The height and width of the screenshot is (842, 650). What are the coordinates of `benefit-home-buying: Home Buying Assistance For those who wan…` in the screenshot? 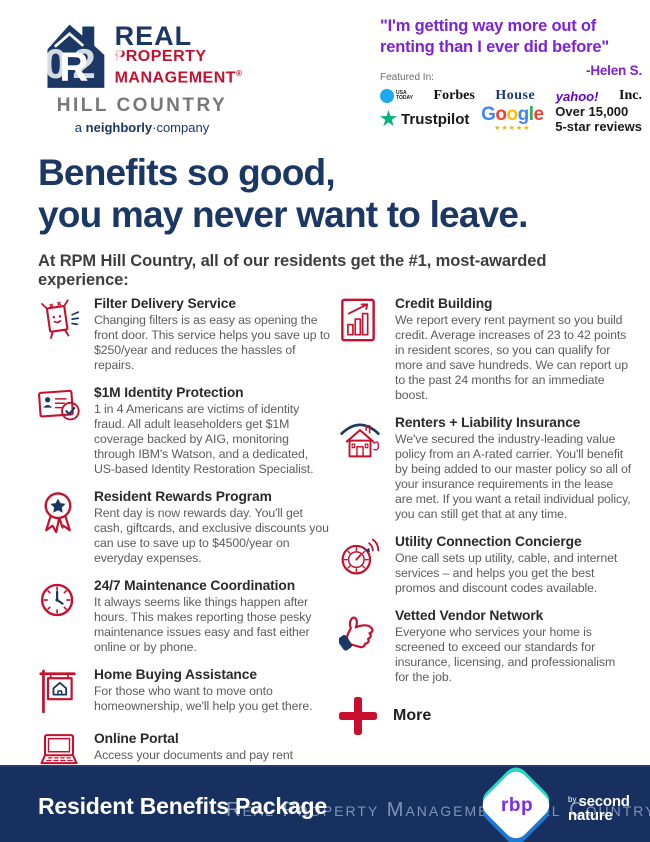 It's located at (184, 693).